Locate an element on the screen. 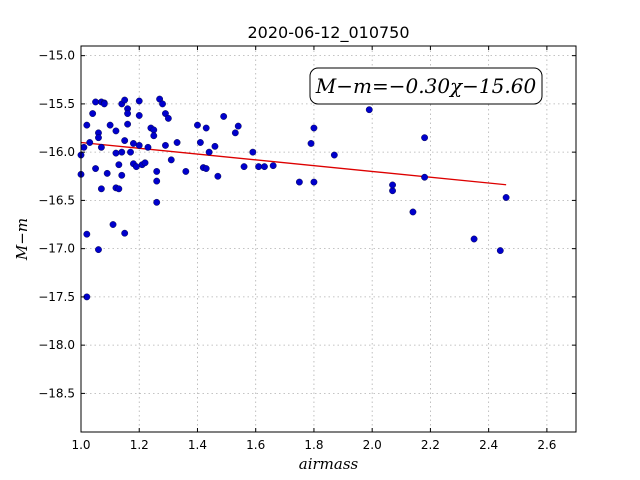  x-tick-label: 1.0 is located at coordinates (80, 445).